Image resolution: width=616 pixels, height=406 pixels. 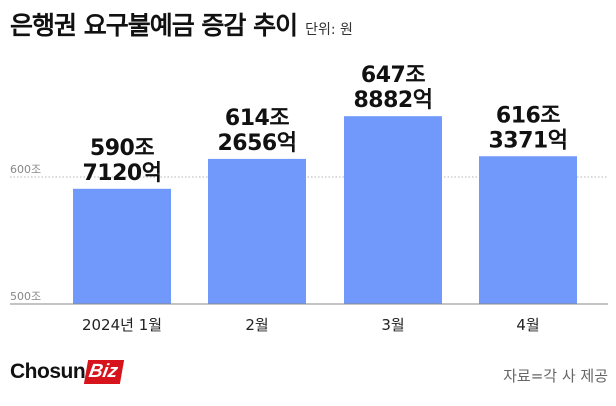 What do you see at coordinates (393, 100) in the screenshot?
I see `data-label-2-1: 8882억` at bounding box center [393, 100].